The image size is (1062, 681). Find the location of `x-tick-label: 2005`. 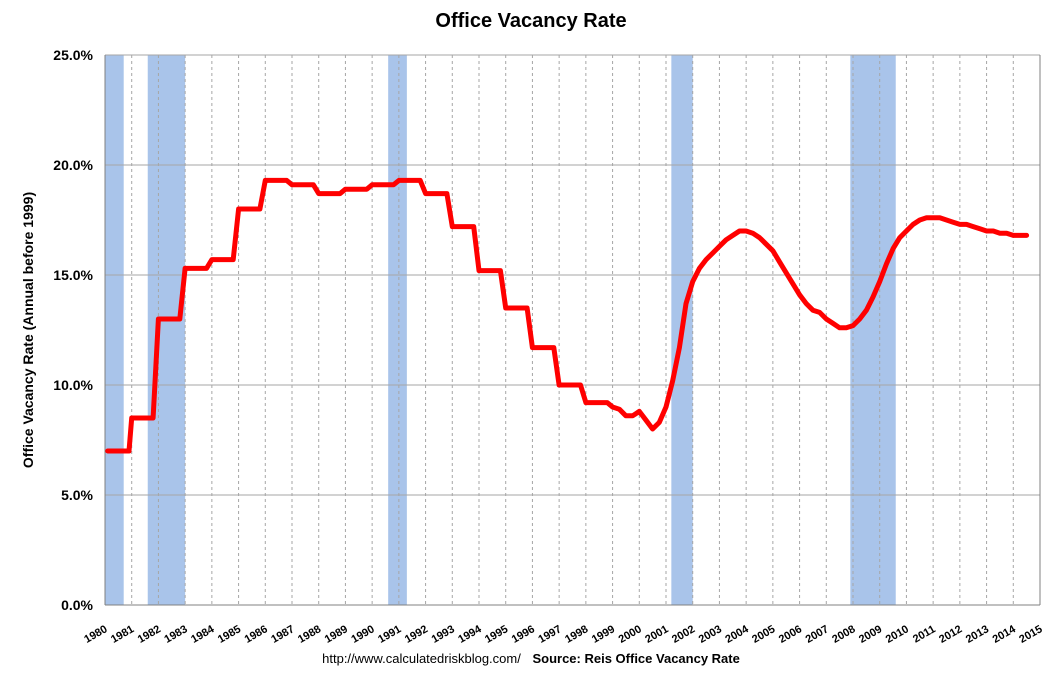

x-tick-label: 2005 is located at coordinates (763, 634).